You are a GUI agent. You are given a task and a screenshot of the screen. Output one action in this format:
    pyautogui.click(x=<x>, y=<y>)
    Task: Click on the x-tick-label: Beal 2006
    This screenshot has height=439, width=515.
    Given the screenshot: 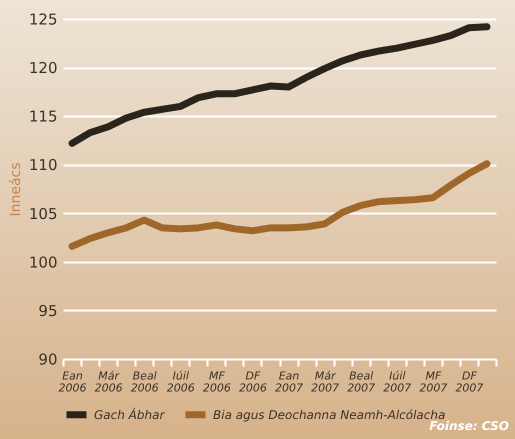 What is the action you would take?
    pyautogui.click(x=144, y=382)
    